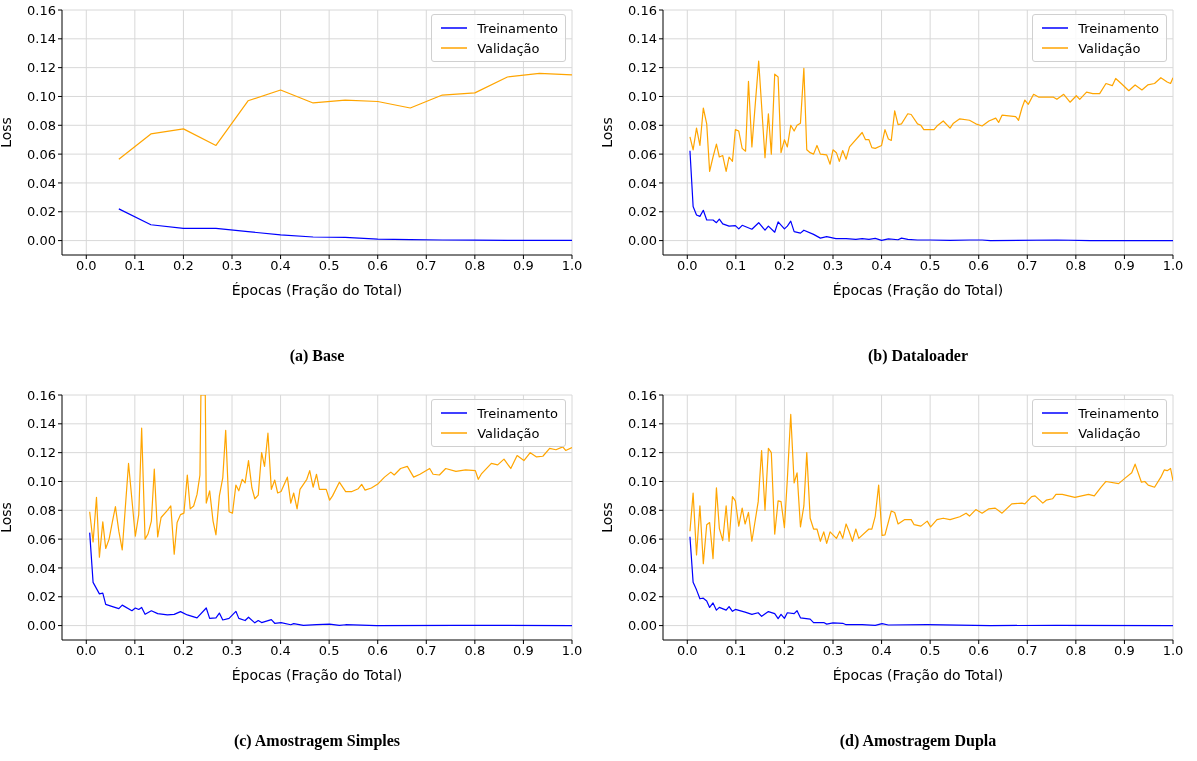 This screenshot has height=761, width=1197. I want to click on text: (b) Dataloader, so click(918, 356).